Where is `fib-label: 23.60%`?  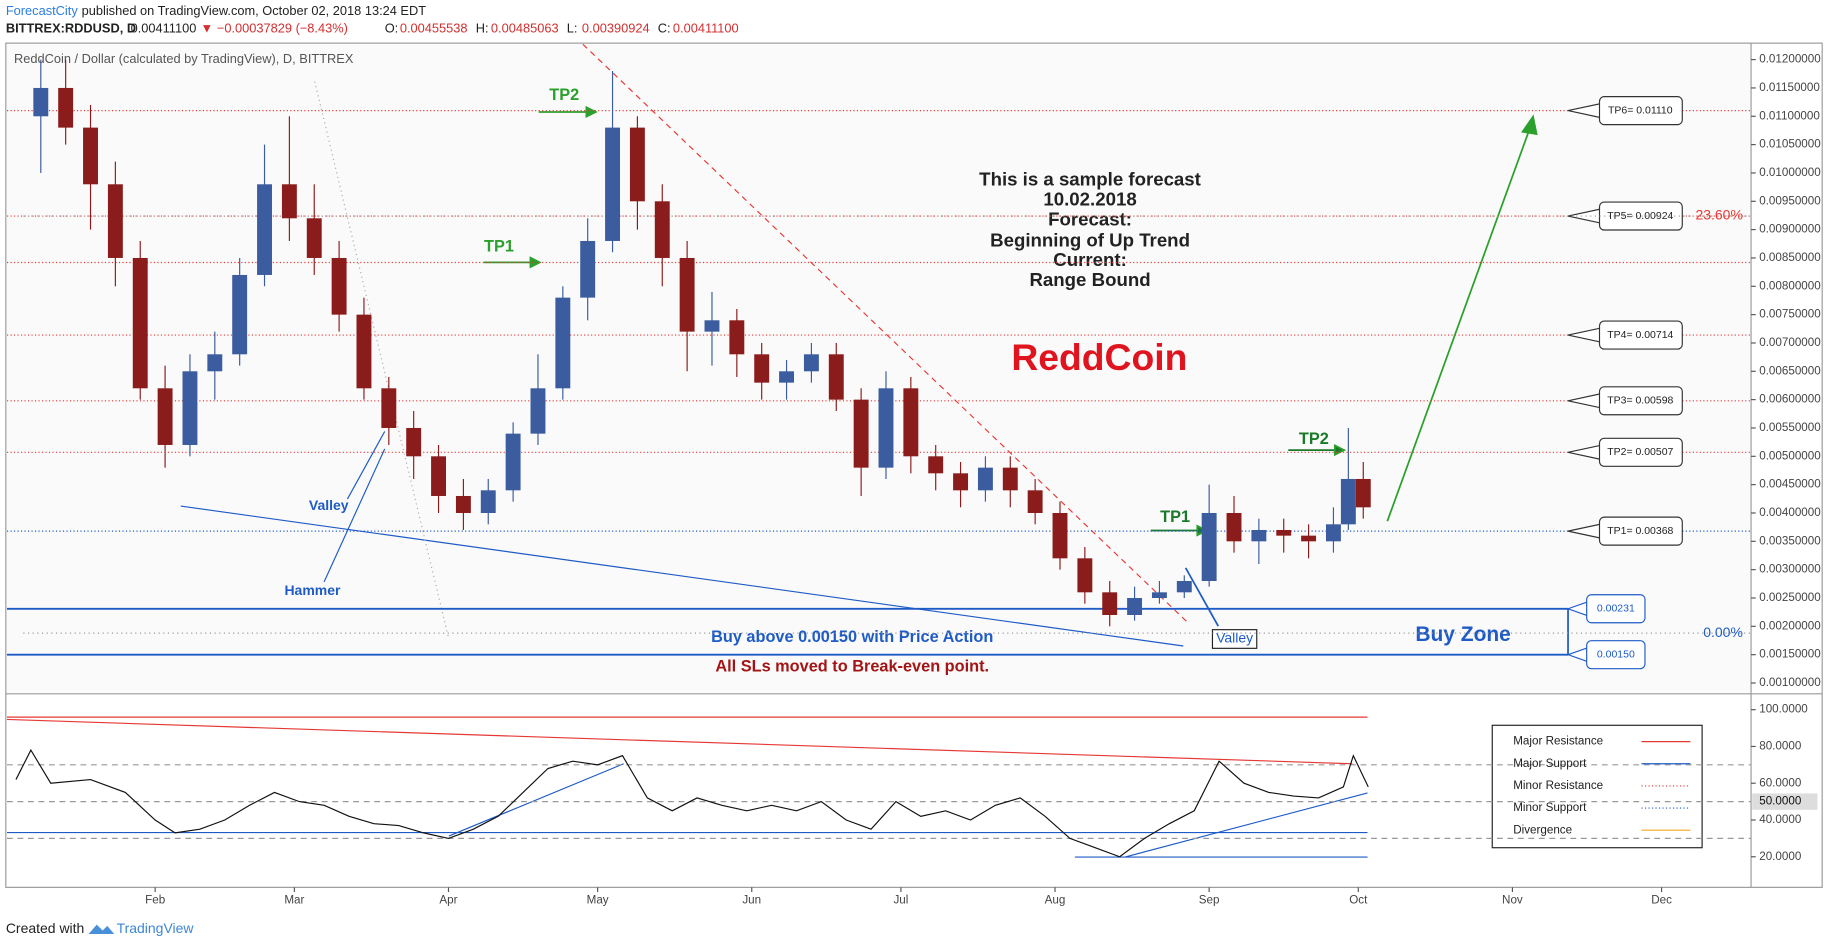 fib-label: 23.60% is located at coordinates (1718, 215).